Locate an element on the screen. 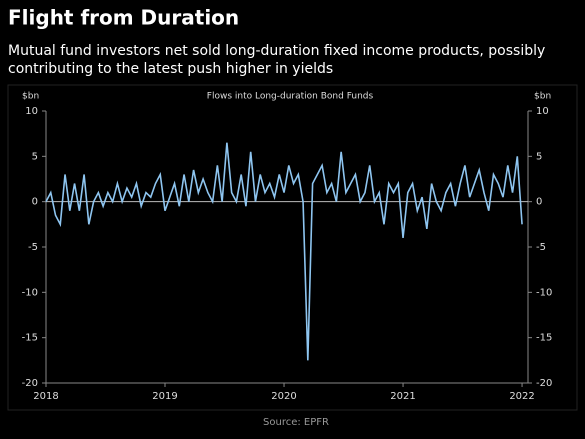 This screenshot has width=585, height=439. y-label: $bn is located at coordinates (30, 97).